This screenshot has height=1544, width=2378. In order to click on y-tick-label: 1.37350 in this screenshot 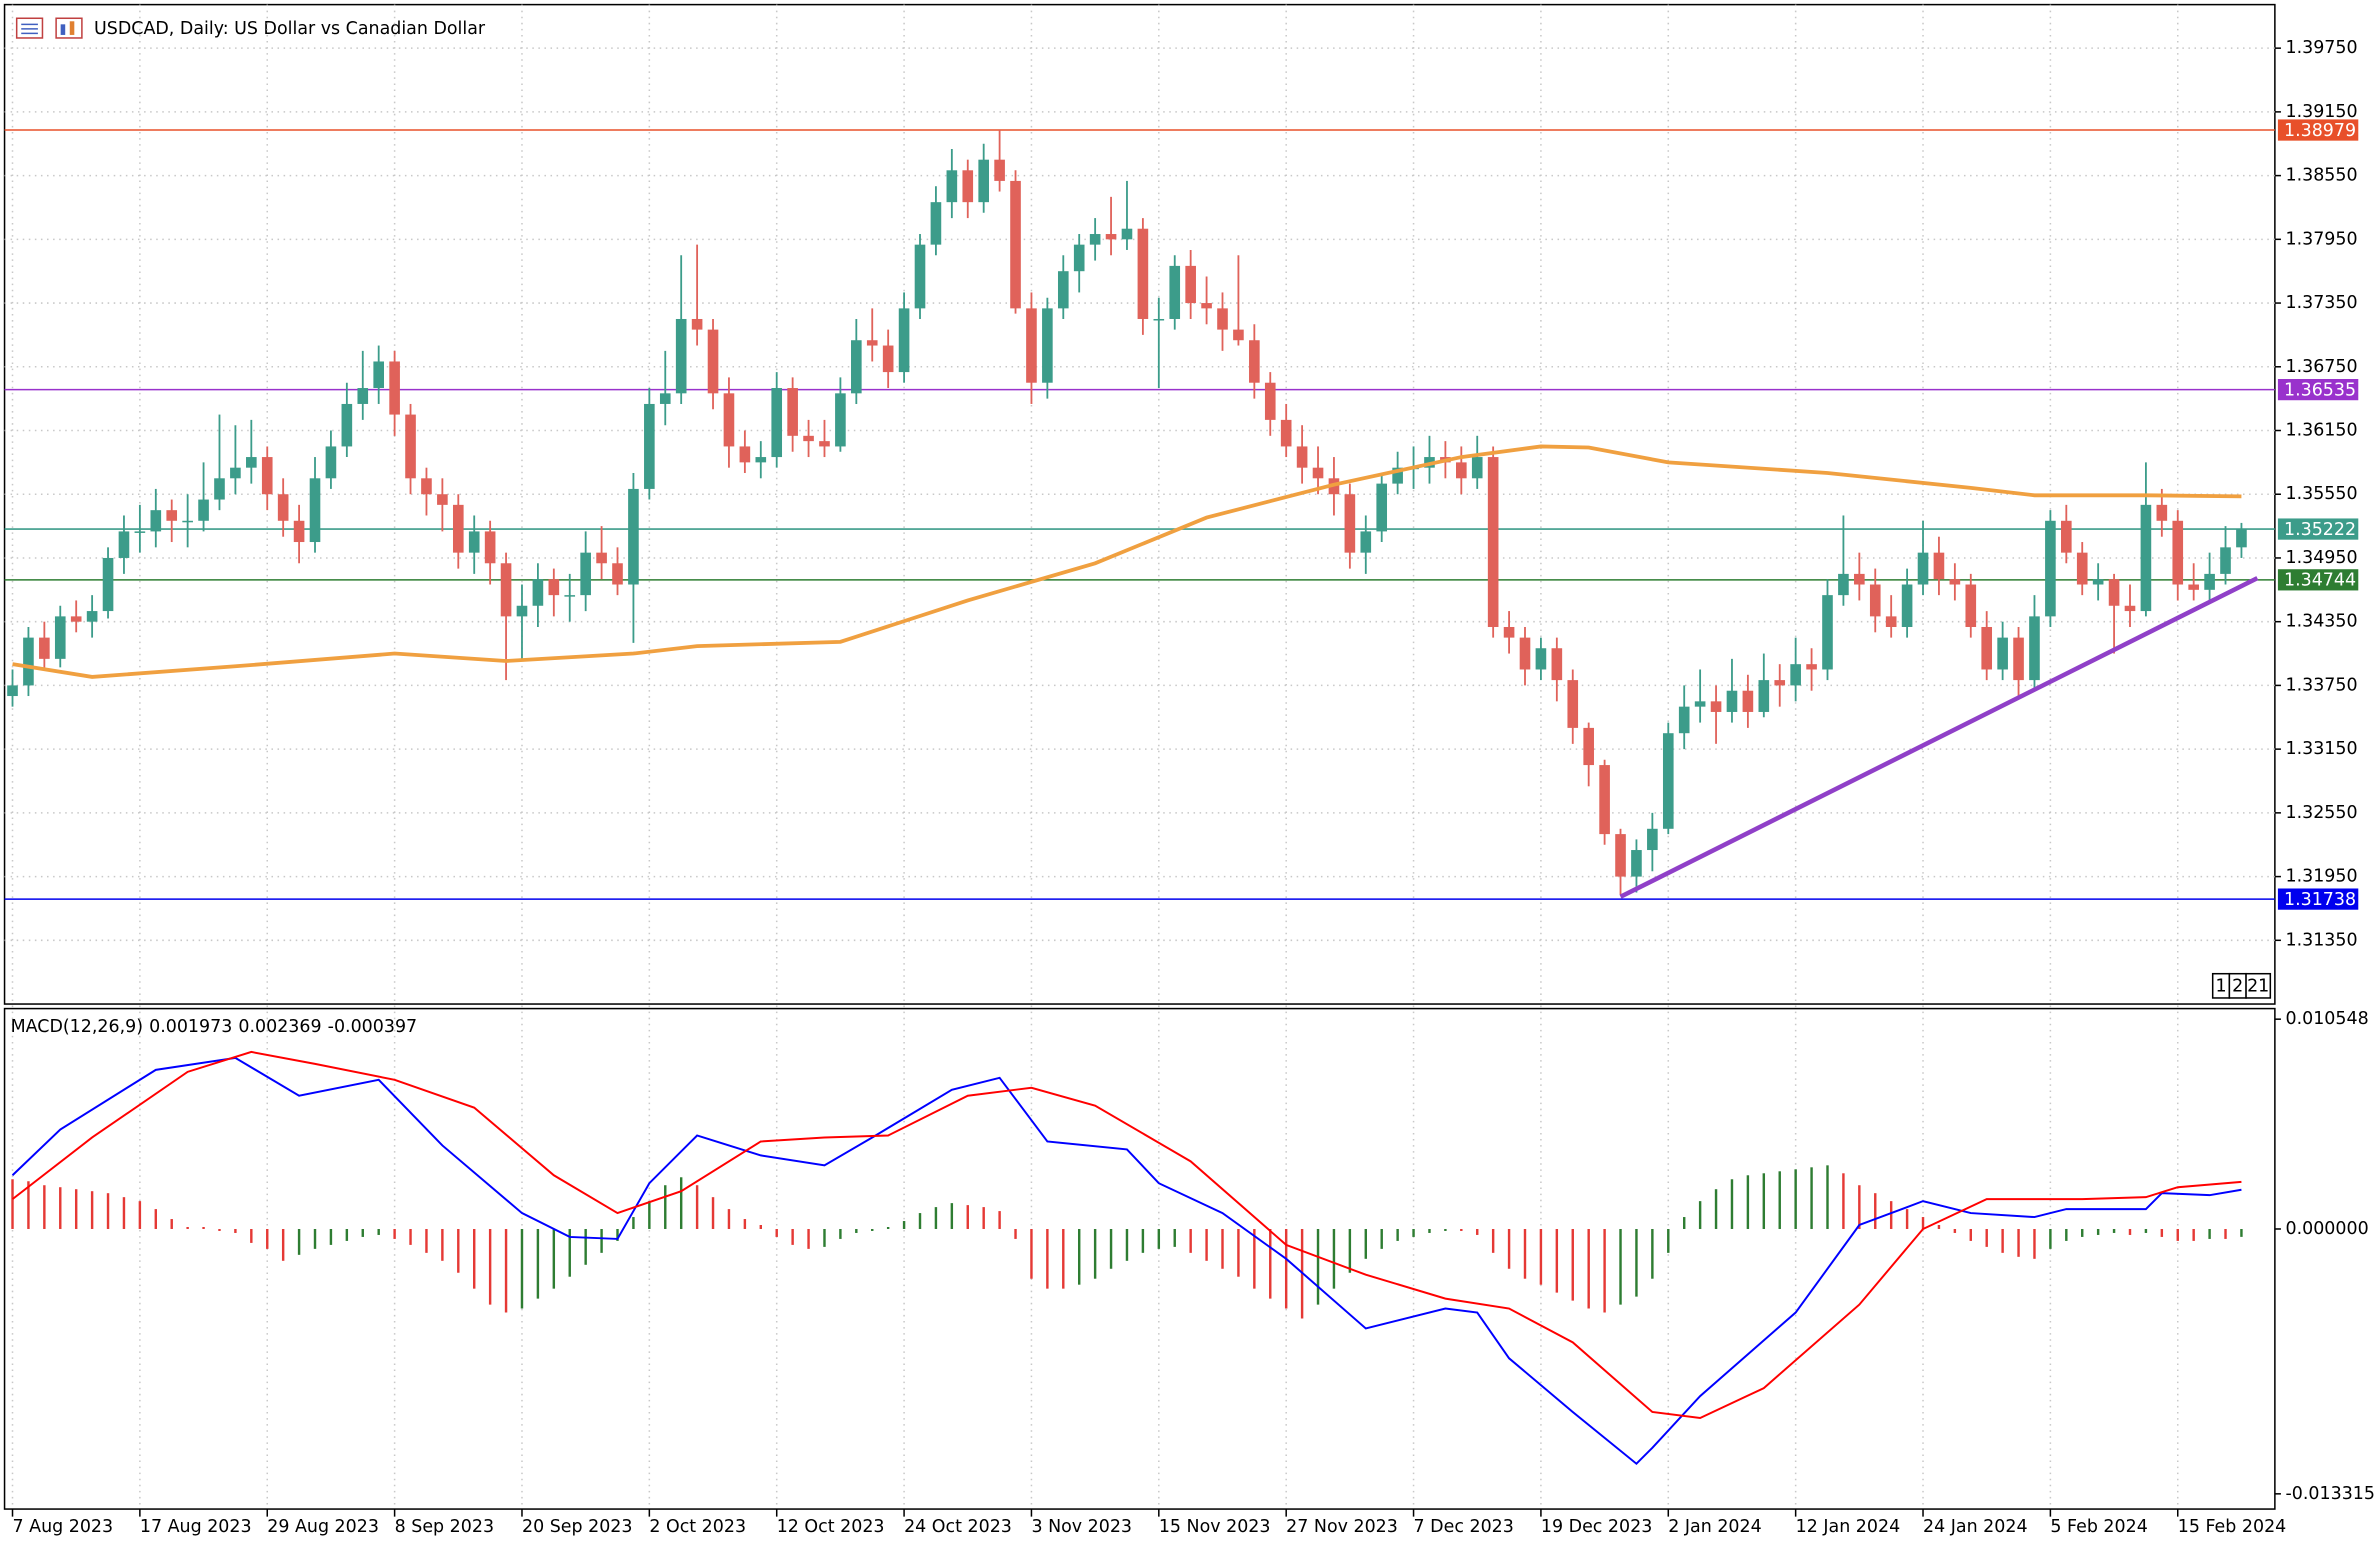, I will do `click(2321, 303)`.